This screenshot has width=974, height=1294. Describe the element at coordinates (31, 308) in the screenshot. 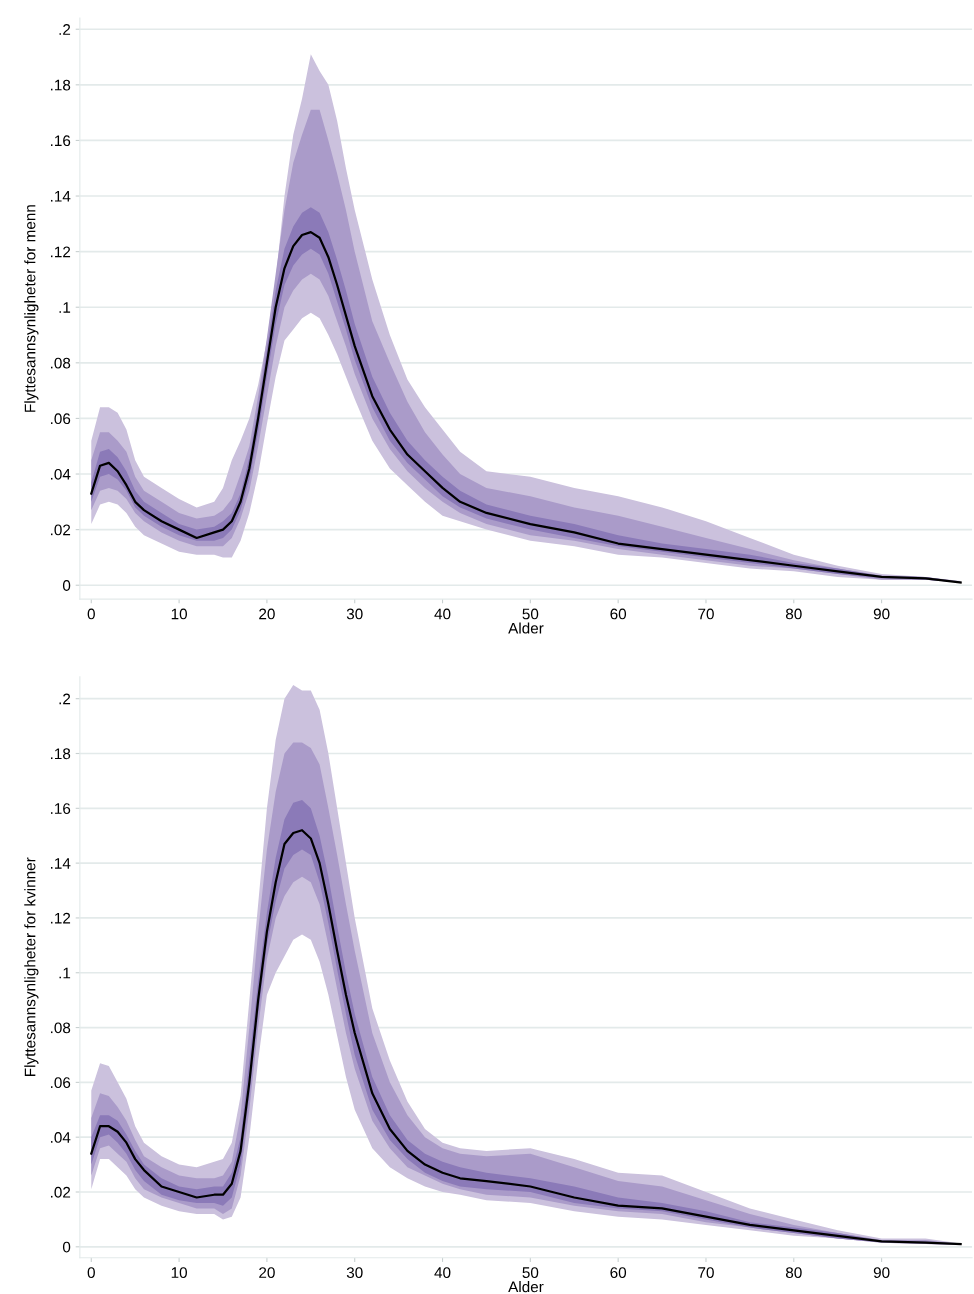

I see `y-axis-title: Flyttesannsynligheter for menn` at that location.